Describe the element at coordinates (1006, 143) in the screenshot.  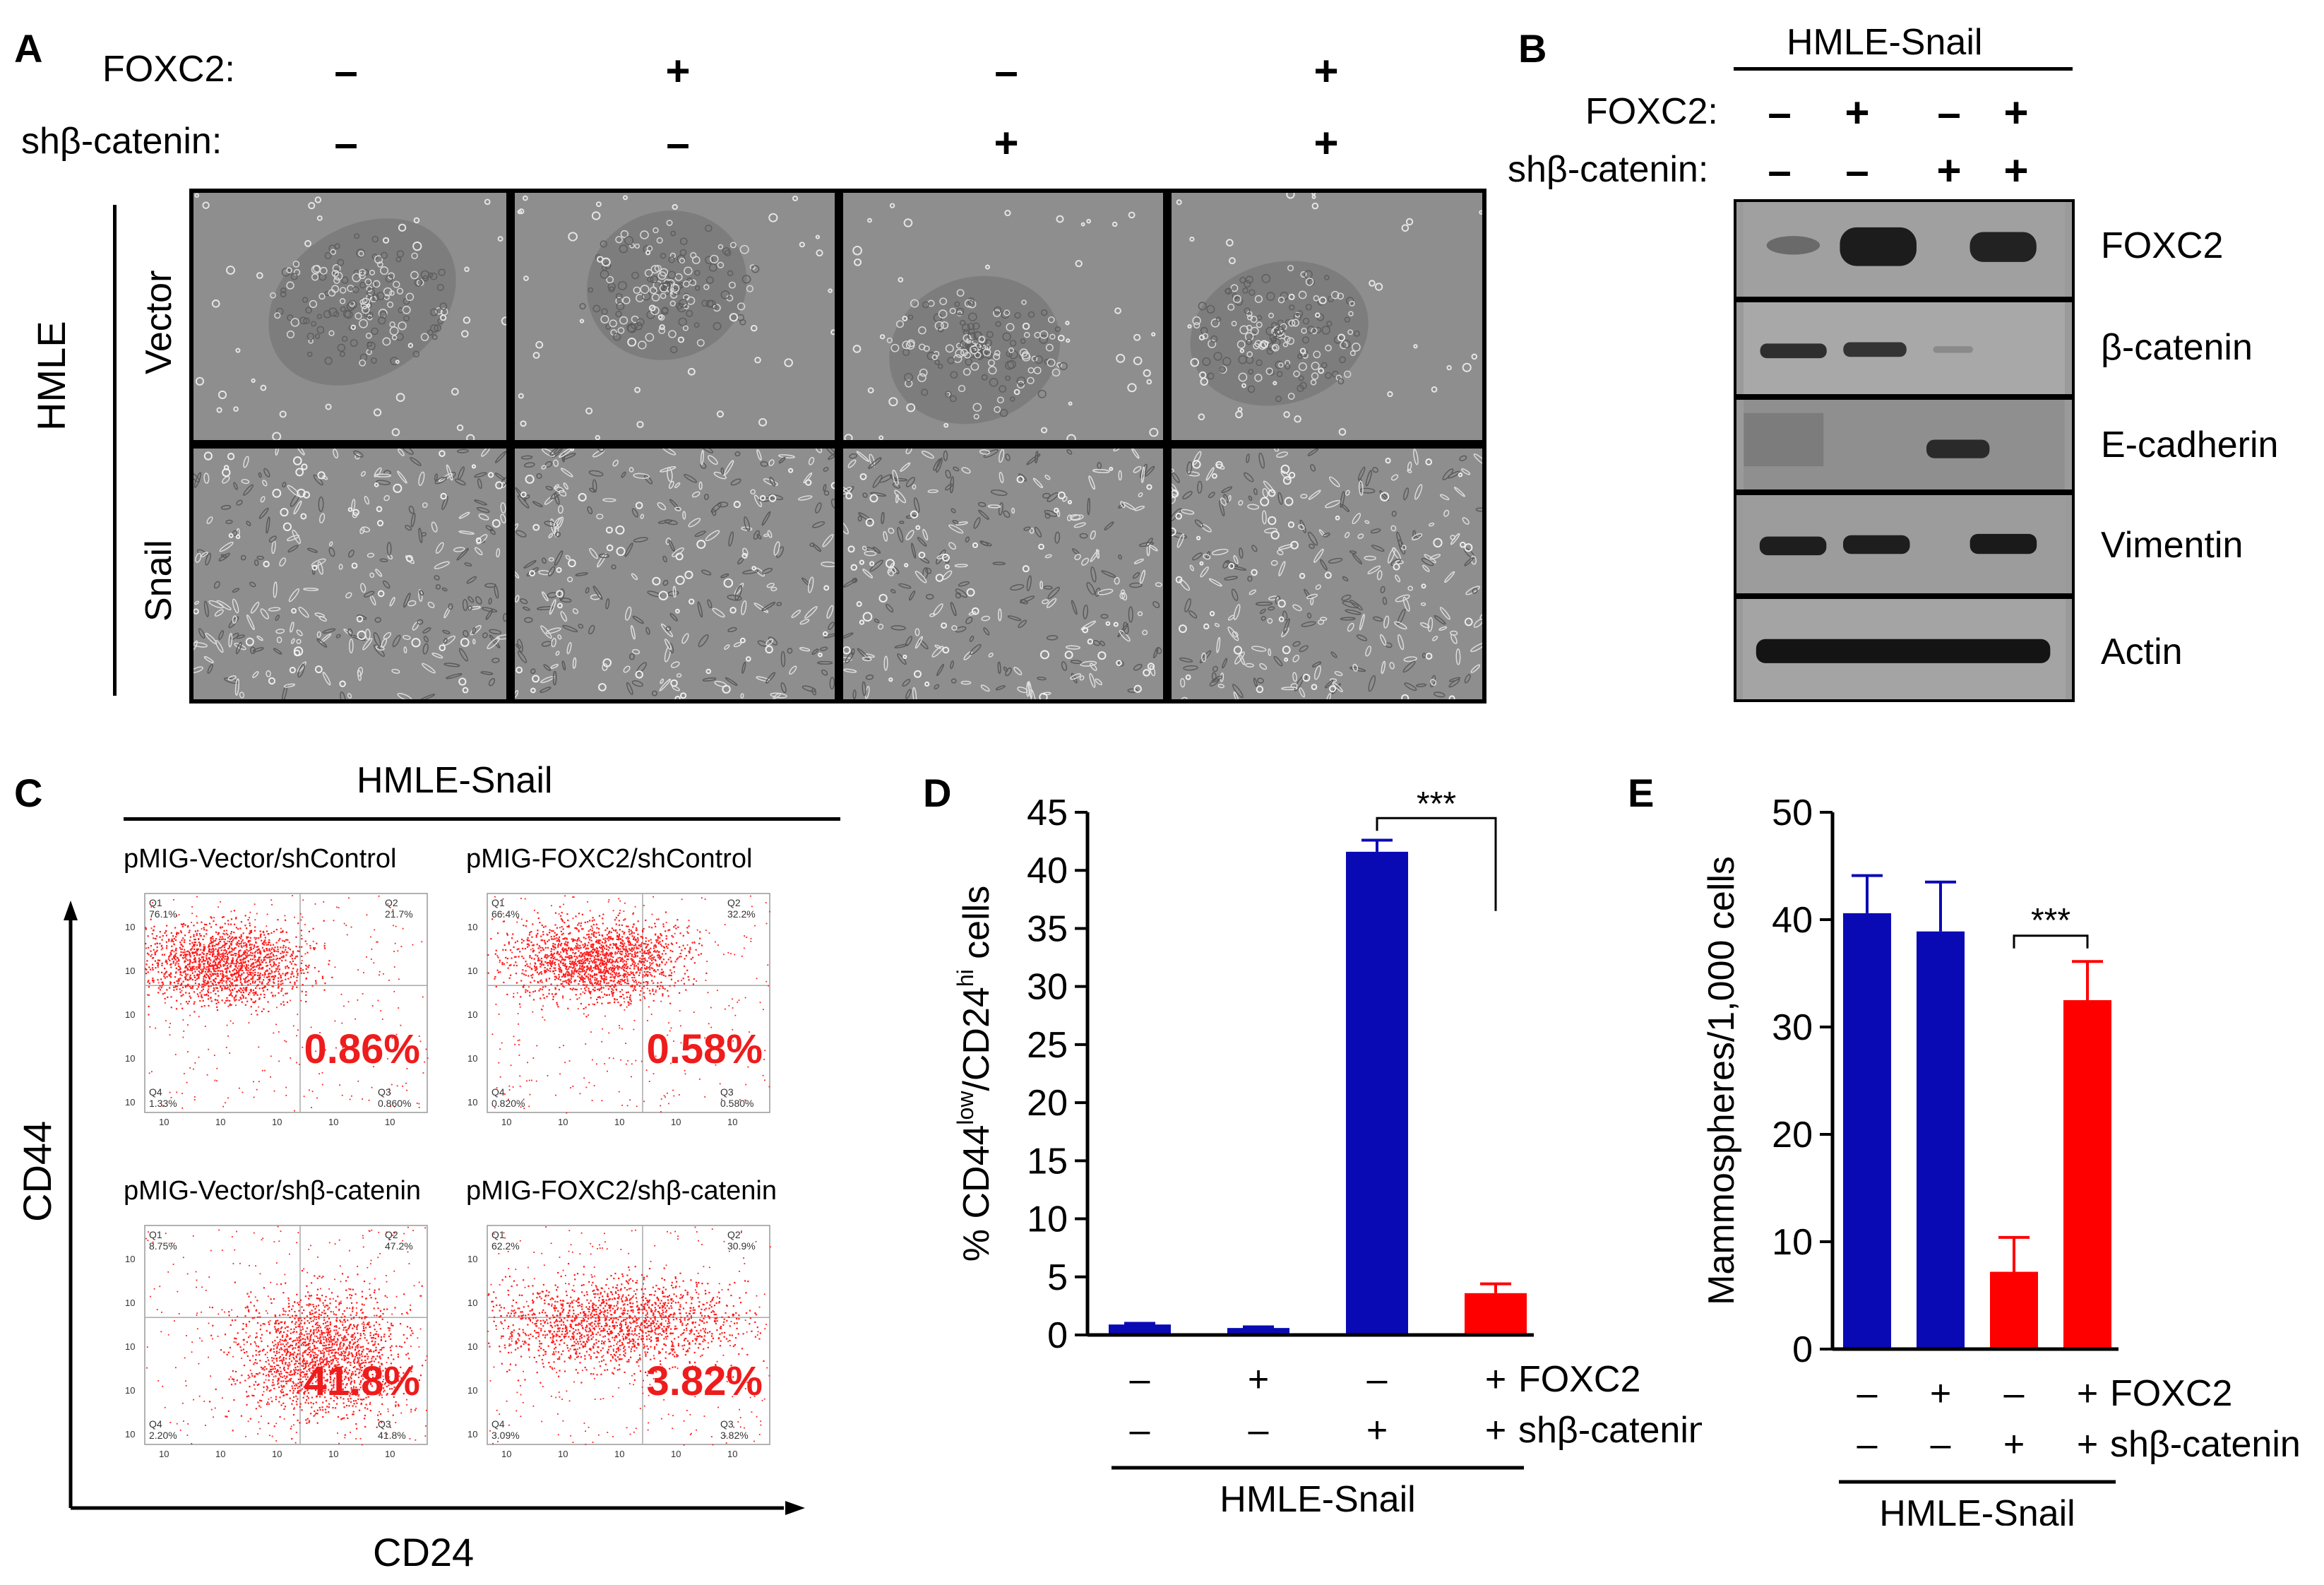
I see `panel-a-sh-sign-3: +` at that location.